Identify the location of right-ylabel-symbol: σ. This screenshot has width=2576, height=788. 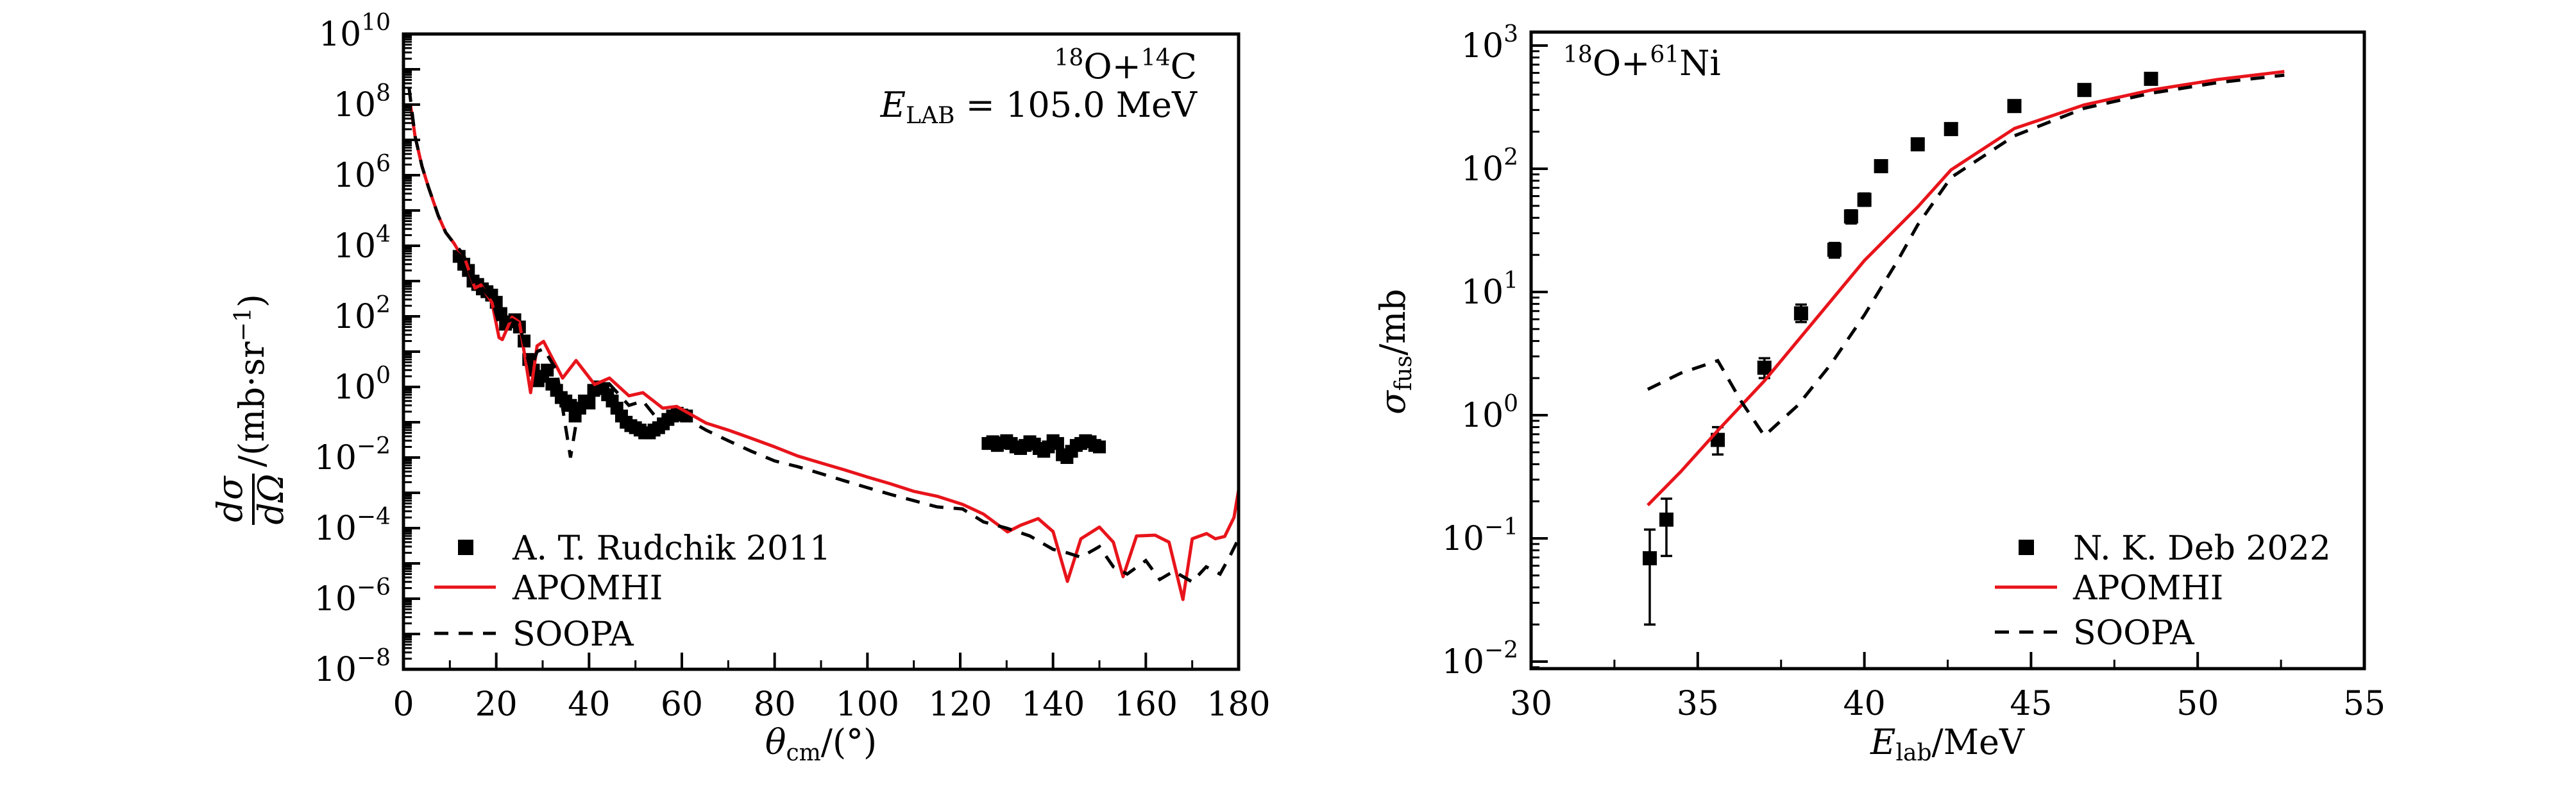
(1393, 402).